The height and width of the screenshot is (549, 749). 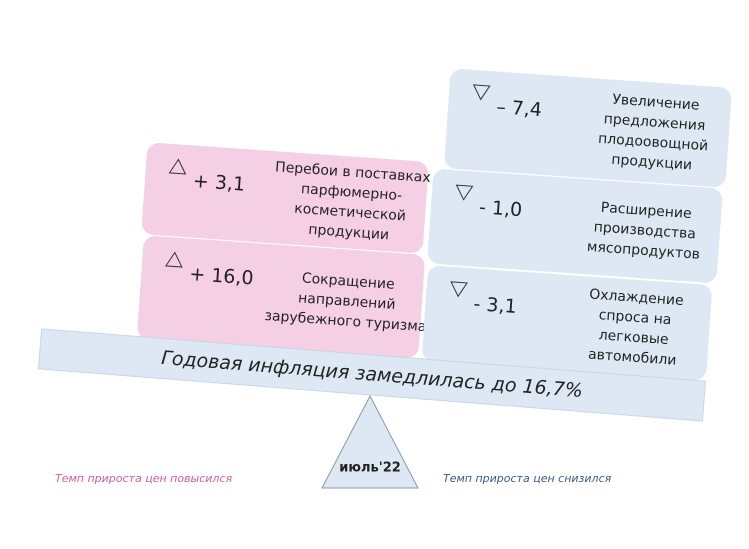 What do you see at coordinates (370, 441) in the screenshot?
I see `fulcrum` at bounding box center [370, 441].